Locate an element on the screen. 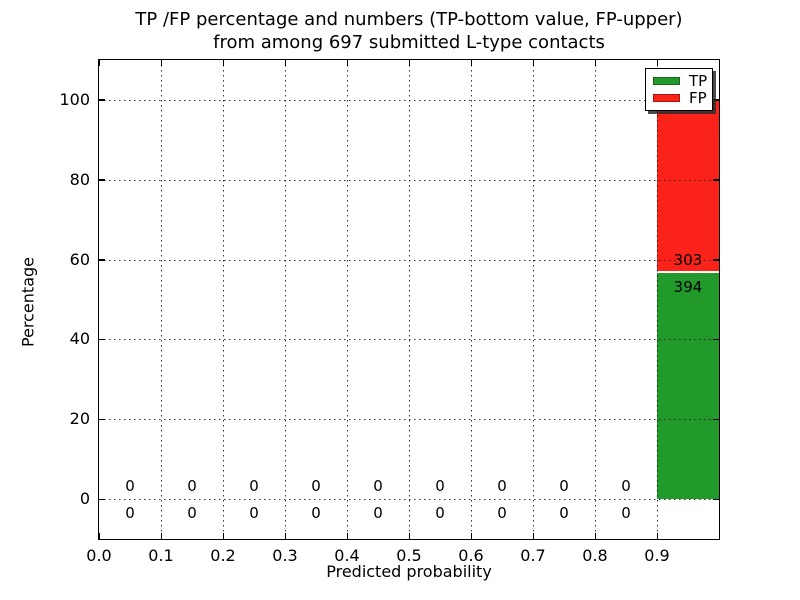 This screenshot has width=800, height=600. x-tick-label: 0.4 is located at coordinates (347, 555).